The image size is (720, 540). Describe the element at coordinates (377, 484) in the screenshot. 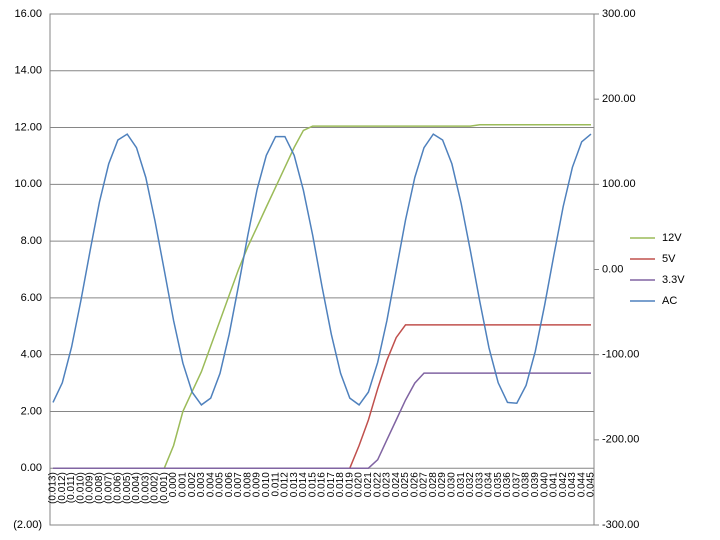

I see `x-tick-label: 0.022` at that location.